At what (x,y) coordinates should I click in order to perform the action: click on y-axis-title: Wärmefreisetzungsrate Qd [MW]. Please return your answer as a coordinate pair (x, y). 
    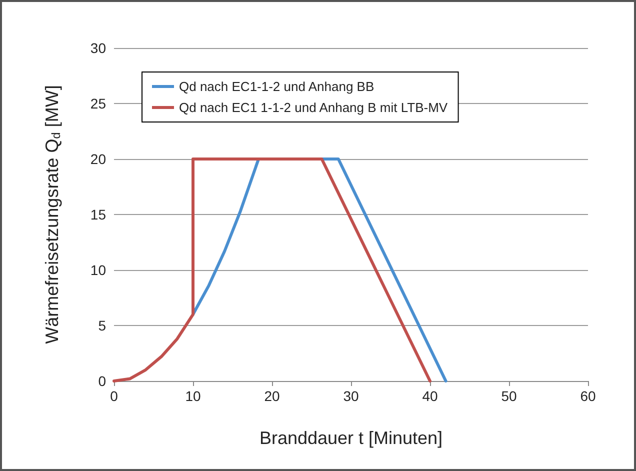
    Looking at the image, I should click on (52, 214).